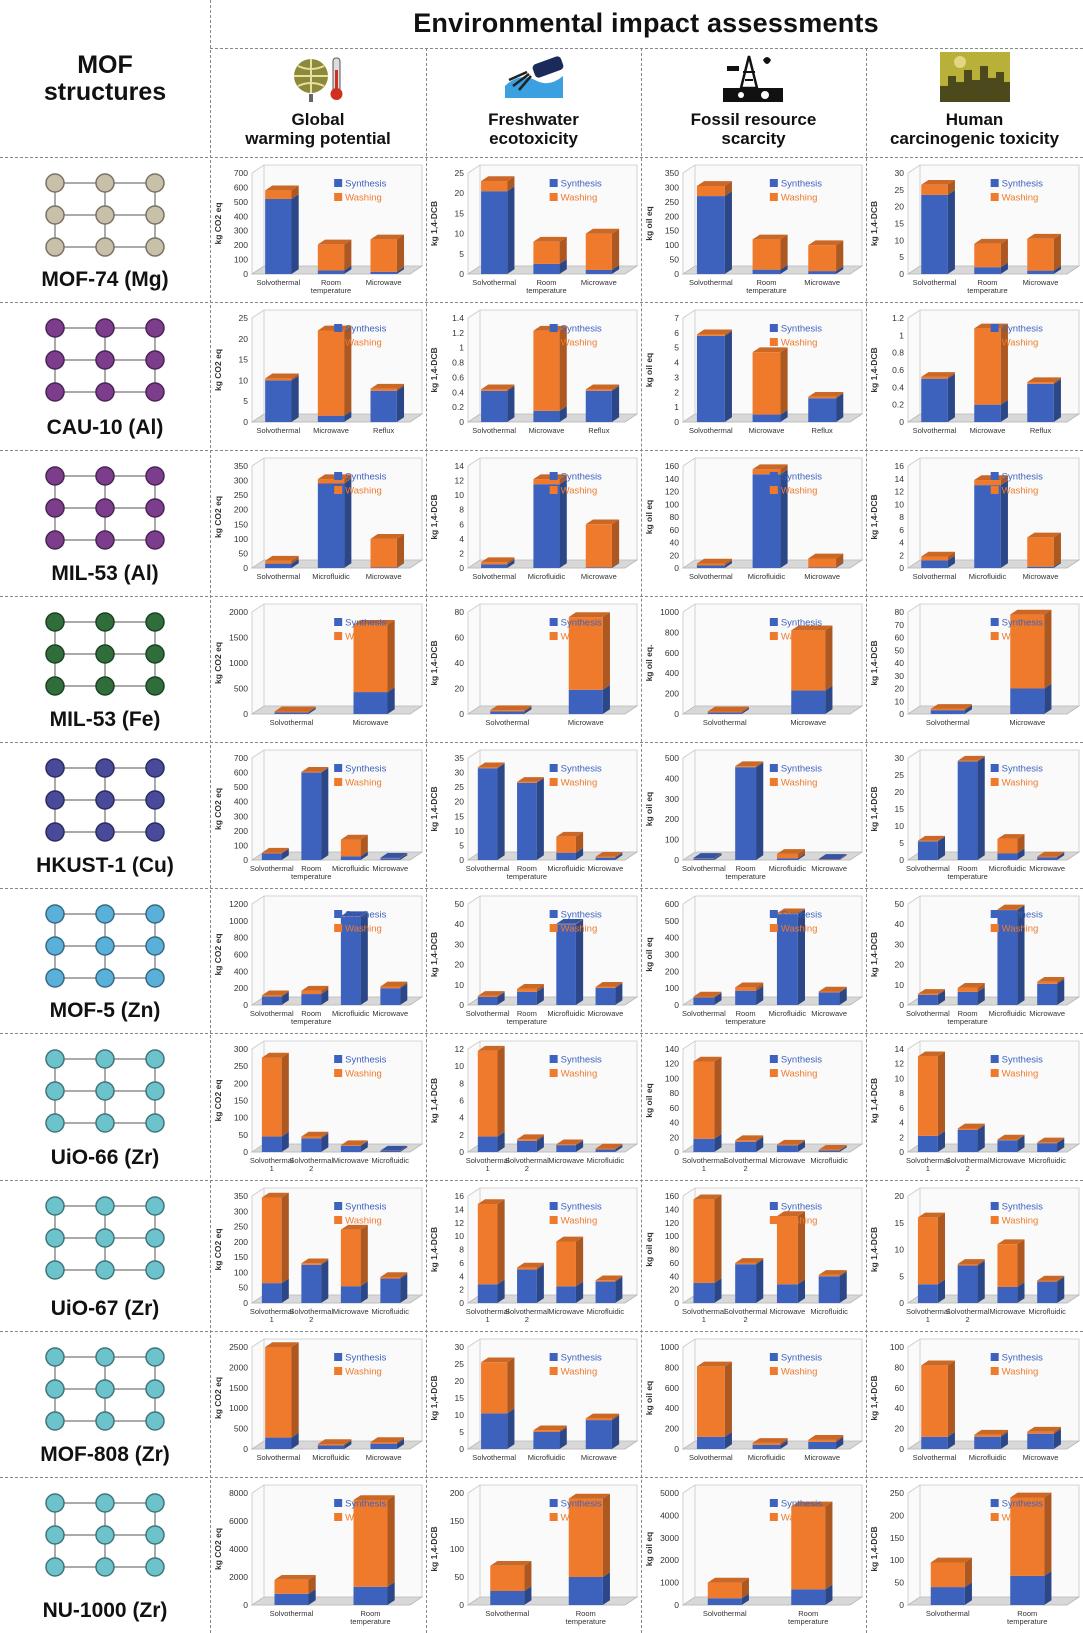 Image resolution: width=1083 pixels, height=1633 pixels. What do you see at coordinates (553, 1206) in the screenshot?
I see `legend-swatch-synthesis` at bounding box center [553, 1206].